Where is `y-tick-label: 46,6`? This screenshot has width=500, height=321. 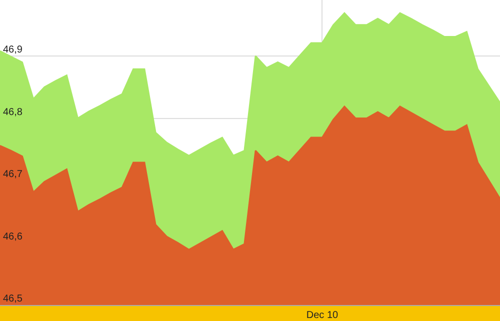 y-tick-label: 46,6 is located at coordinates (13, 236).